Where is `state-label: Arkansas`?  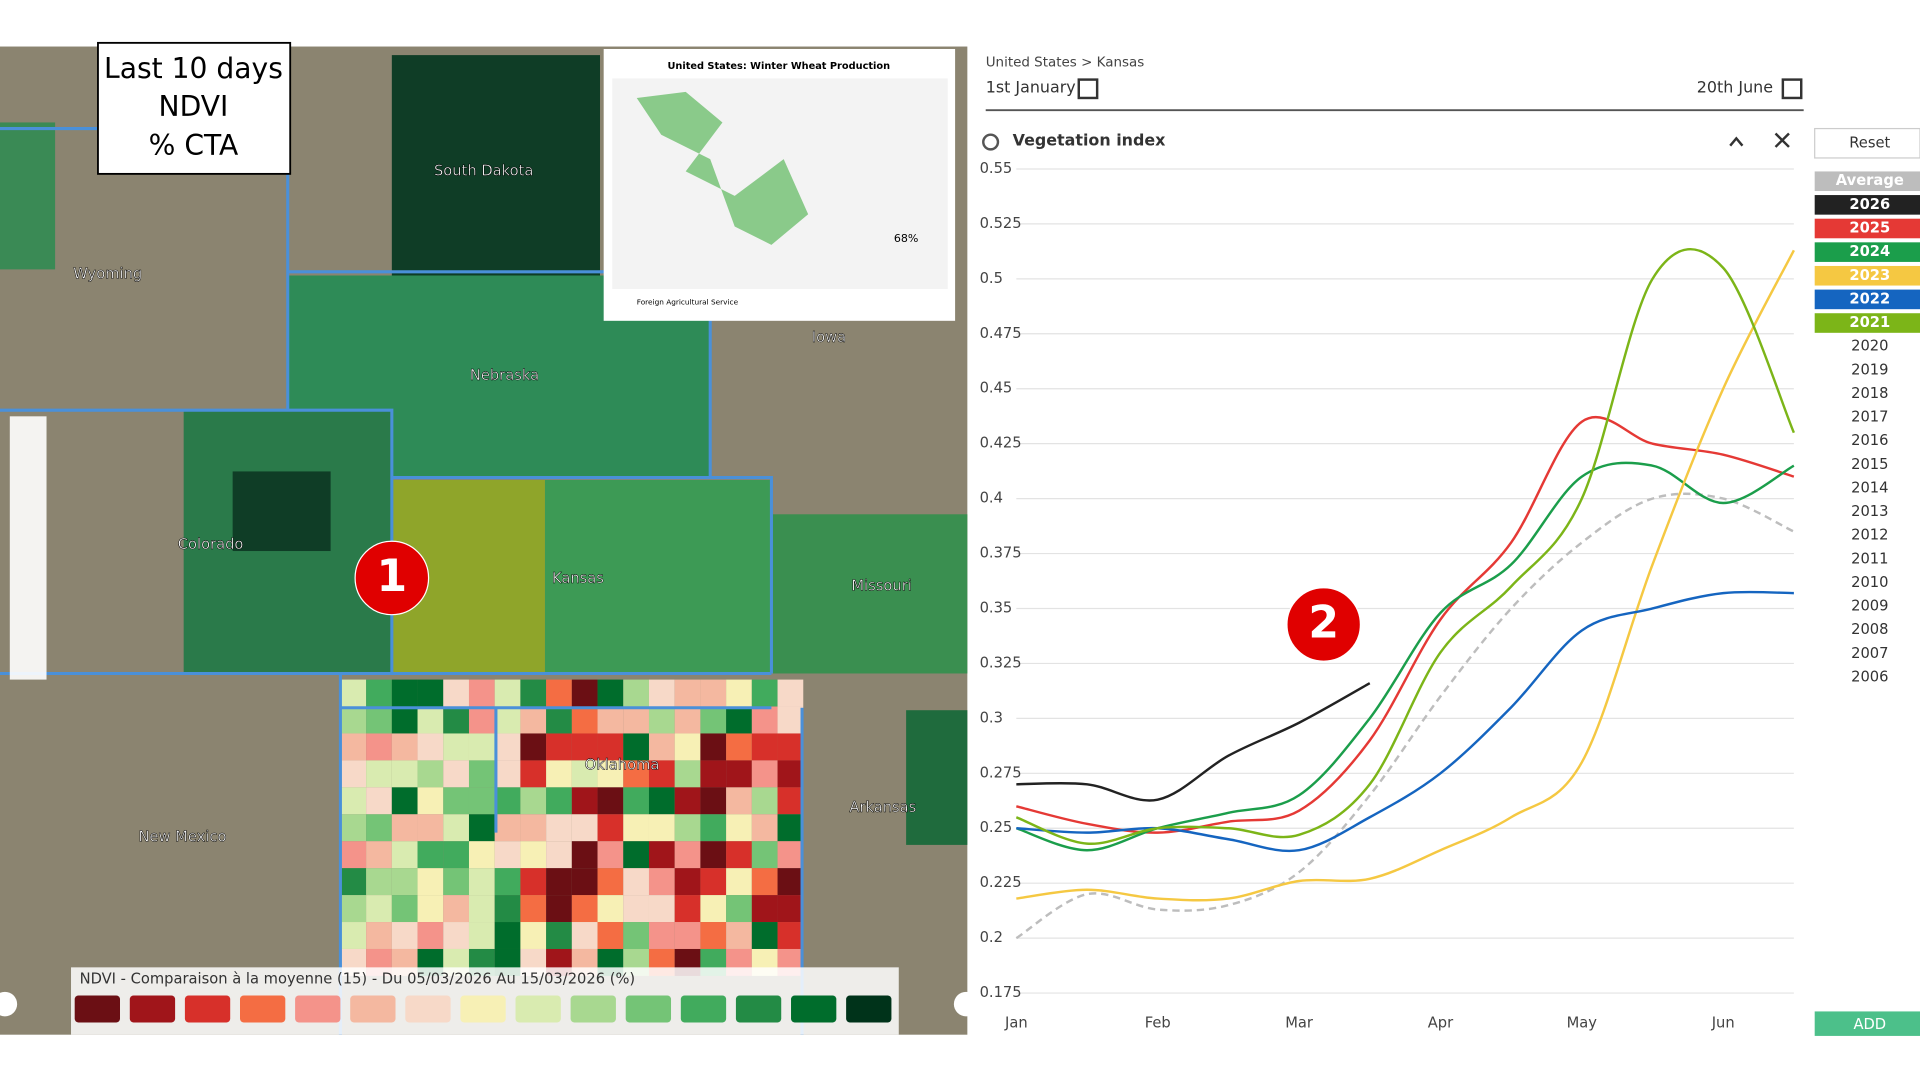
state-label: Arkansas is located at coordinates (882, 807).